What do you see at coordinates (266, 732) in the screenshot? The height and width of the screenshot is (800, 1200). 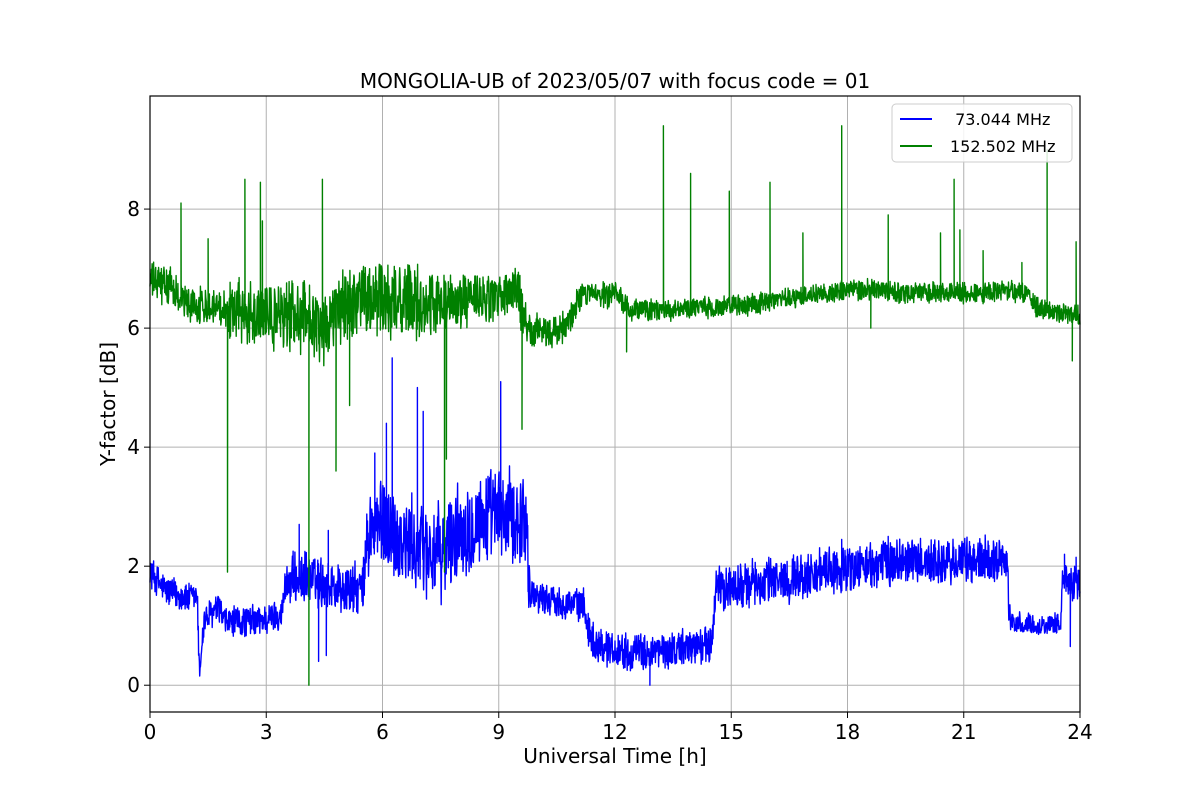 I see `x-tick-label: 3` at bounding box center [266, 732].